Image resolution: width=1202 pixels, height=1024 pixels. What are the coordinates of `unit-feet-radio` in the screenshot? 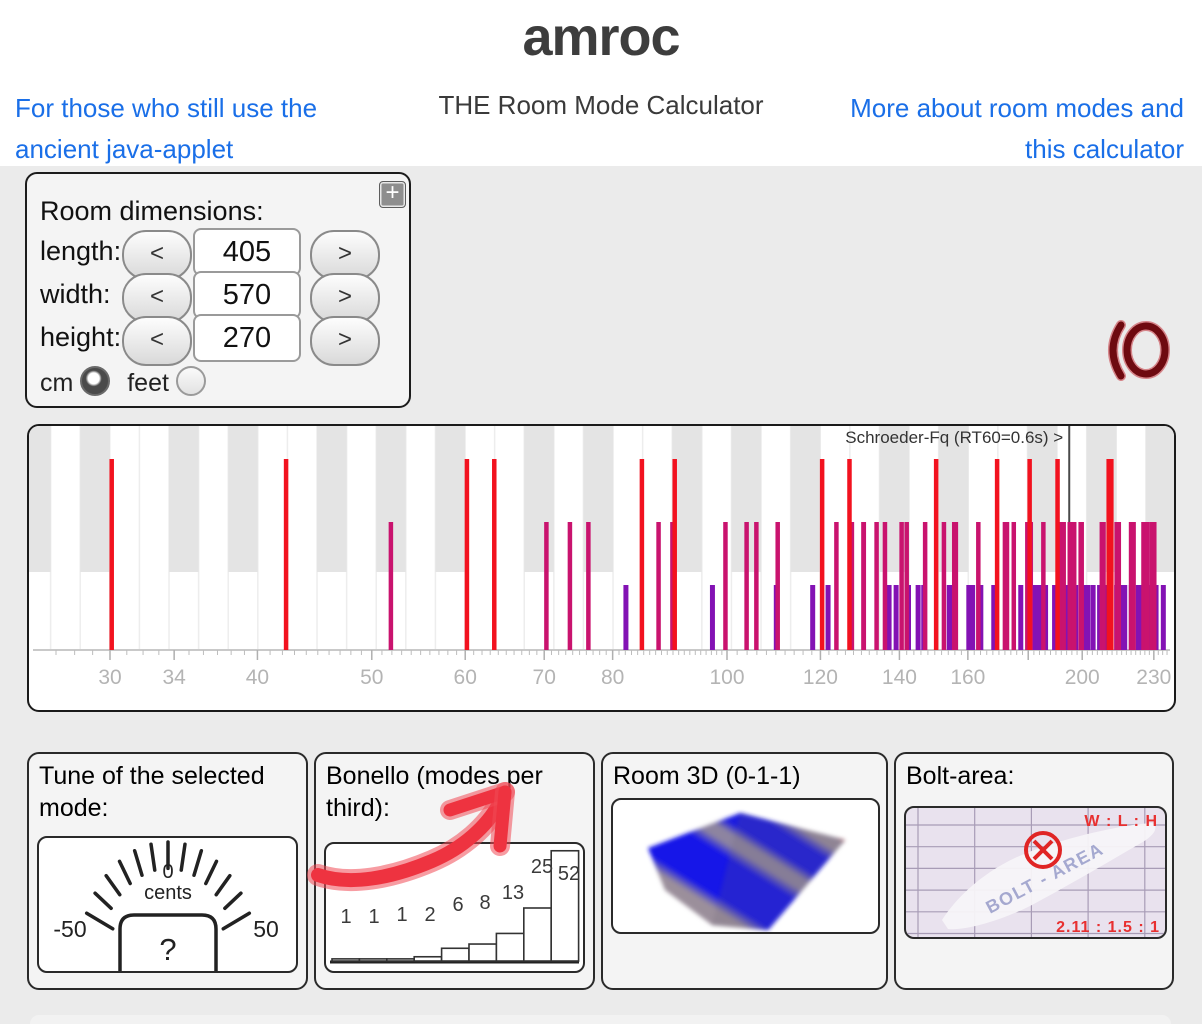 It's located at (190, 381).